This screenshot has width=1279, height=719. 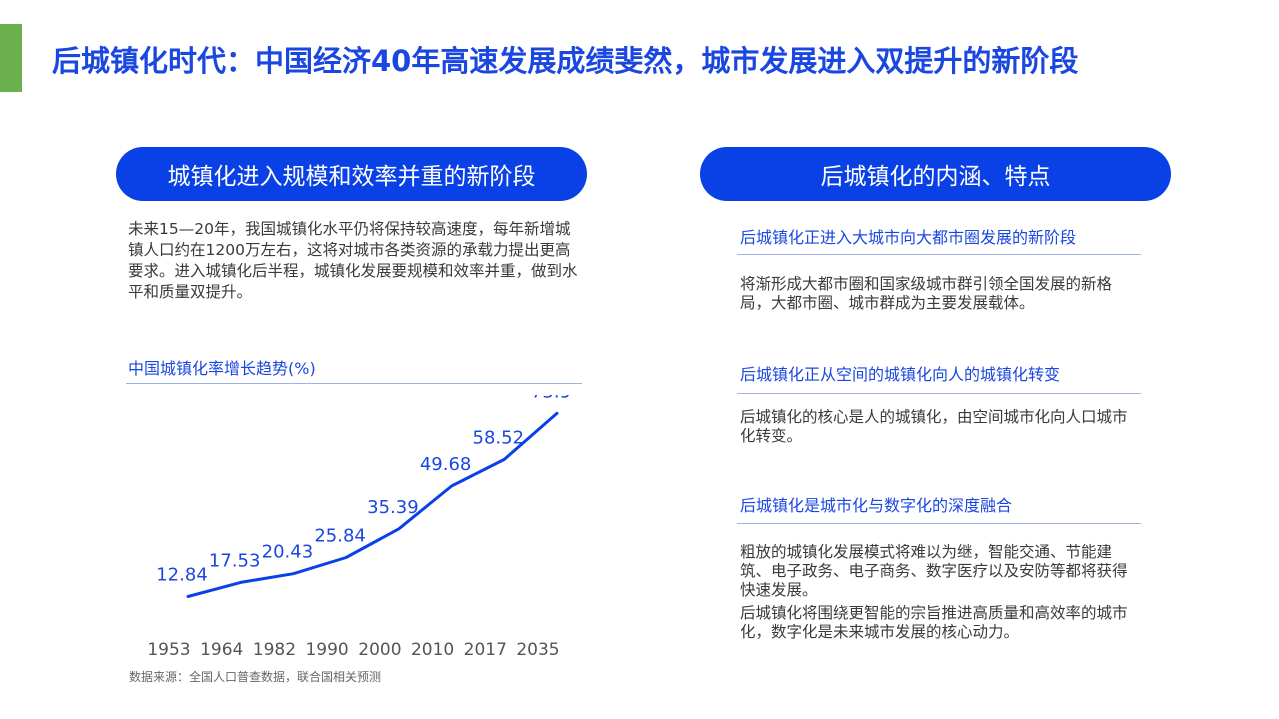 I want to click on x-tick-label: 2010, so click(x=432, y=650).